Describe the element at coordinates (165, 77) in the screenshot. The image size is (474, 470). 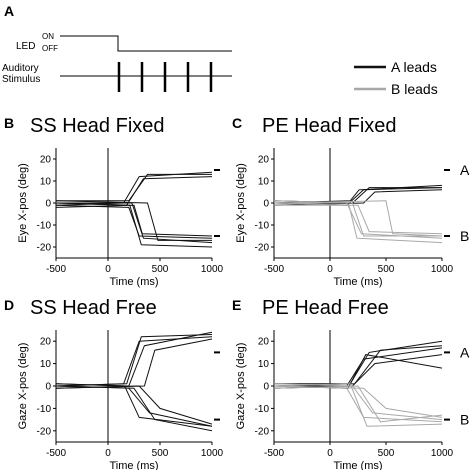
I see `auditory-pulses` at that location.